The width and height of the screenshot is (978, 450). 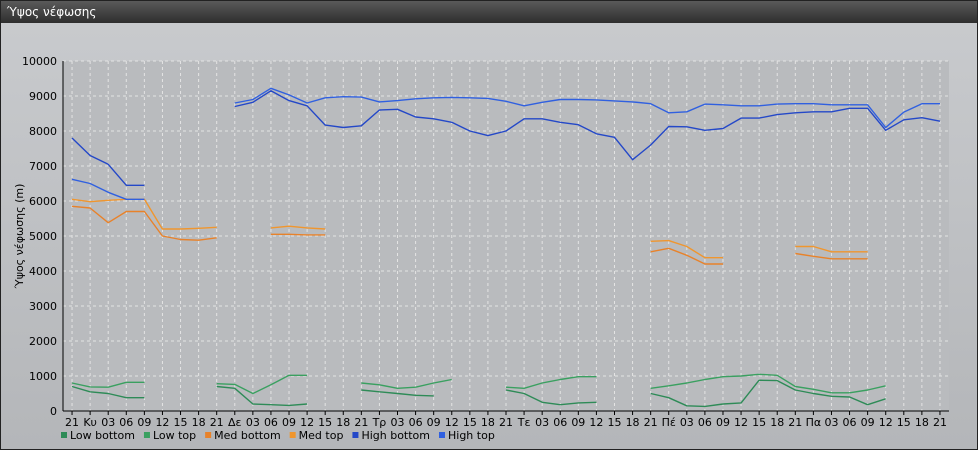 What do you see at coordinates (39, 61) in the screenshot?
I see `y-tick-label: 10000` at bounding box center [39, 61].